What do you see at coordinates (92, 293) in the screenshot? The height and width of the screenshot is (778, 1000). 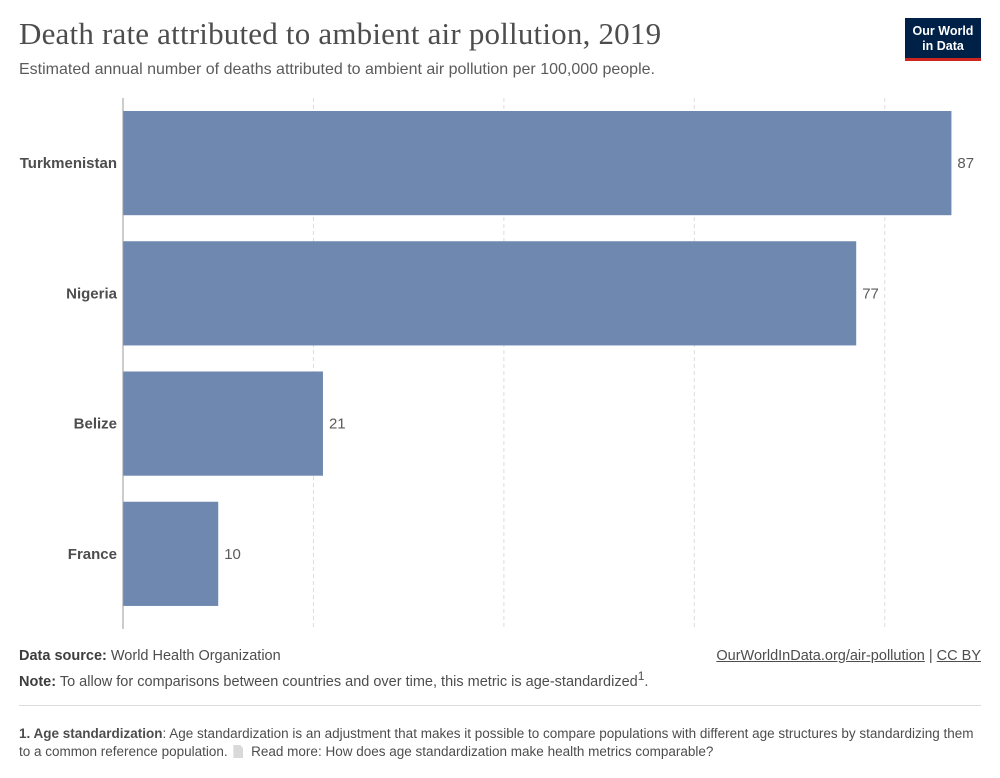 I see `category-label: Nigeria` at bounding box center [92, 293].